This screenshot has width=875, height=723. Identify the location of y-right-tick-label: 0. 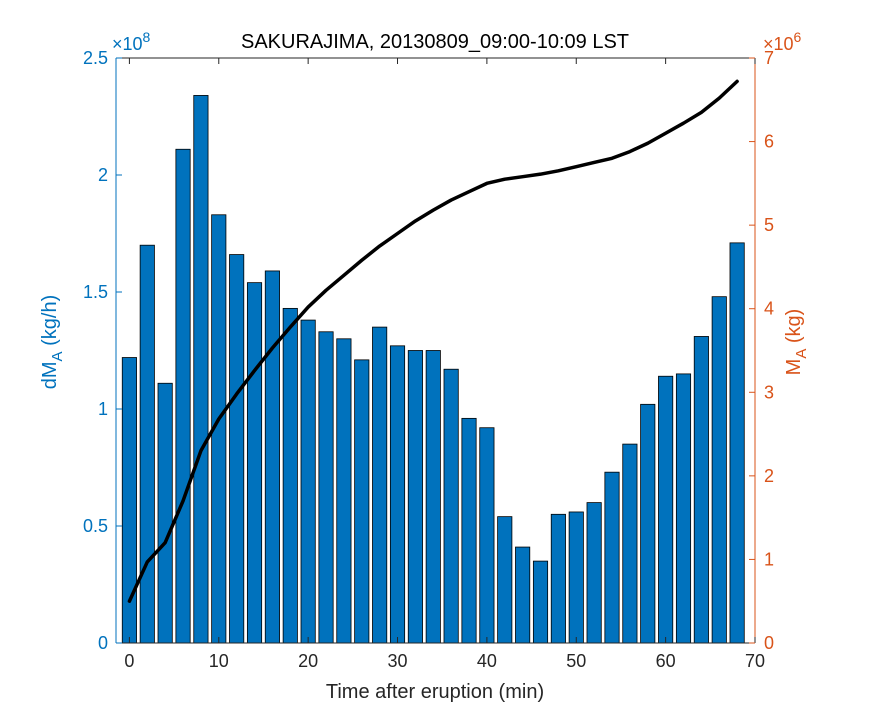
(769, 643).